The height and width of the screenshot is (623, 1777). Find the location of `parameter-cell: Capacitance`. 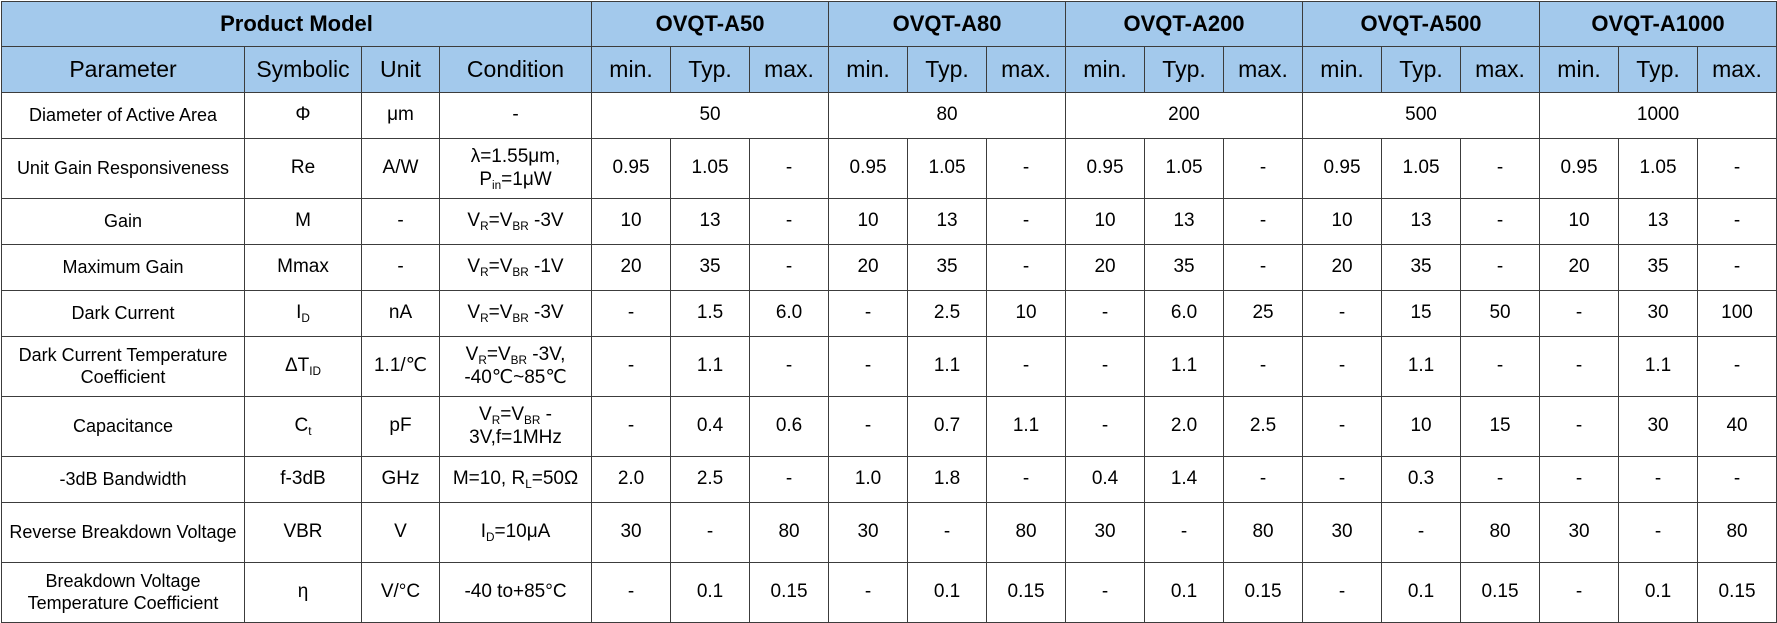

parameter-cell: Capacitance is located at coordinates (123, 426).